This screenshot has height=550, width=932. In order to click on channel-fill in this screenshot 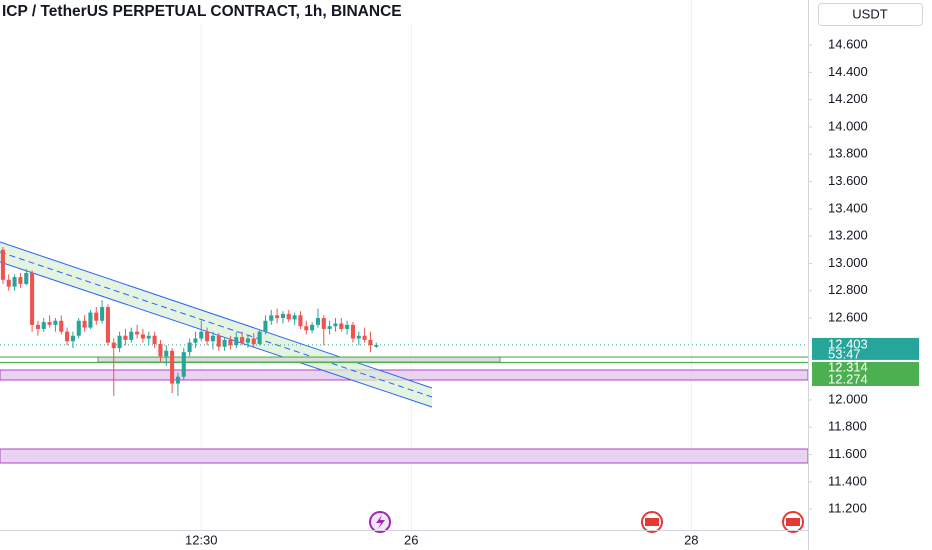, I will do `click(216, 324)`.